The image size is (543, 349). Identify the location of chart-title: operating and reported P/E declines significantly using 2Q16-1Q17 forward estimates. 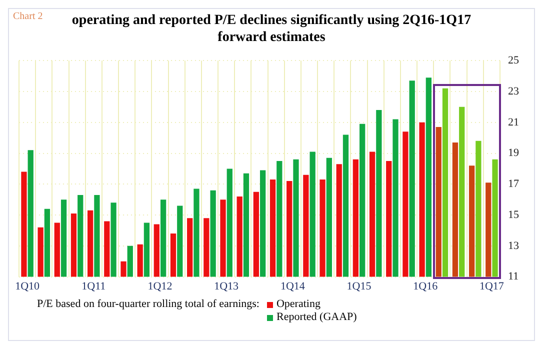
(272, 29).